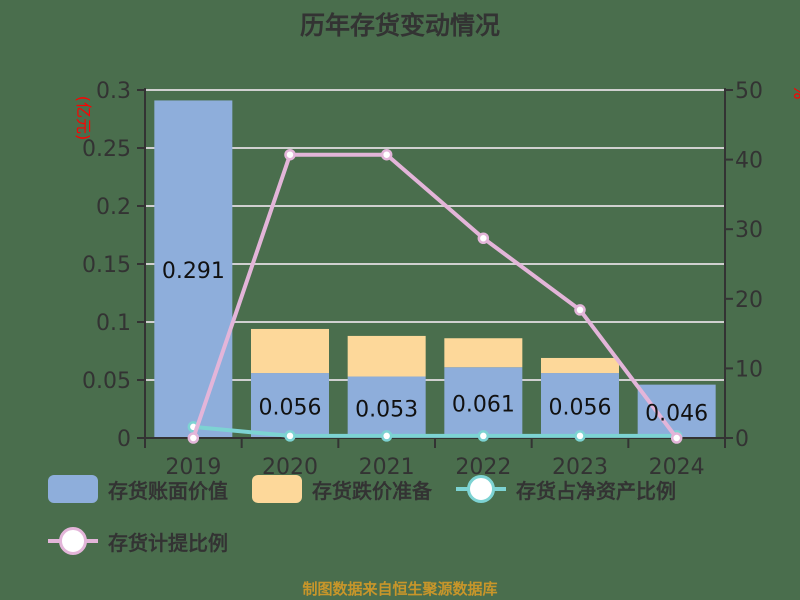 The height and width of the screenshot is (600, 800). Describe the element at coordinates (749, 91) in the screenshot. I see `right-axis-tick-label: 50` at that location.